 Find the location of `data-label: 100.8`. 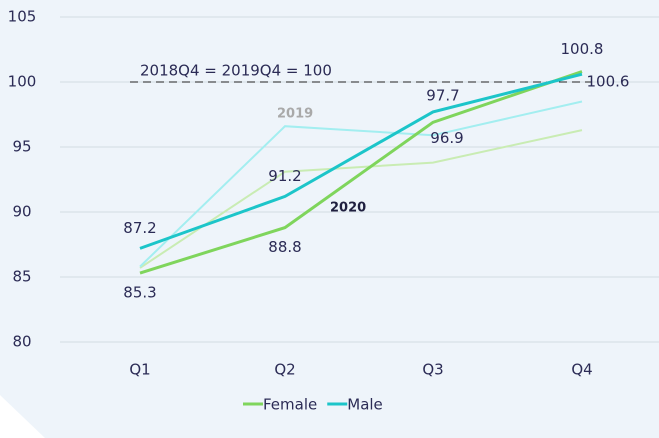

data-label: 100.8 is located at coordinates (582, 49).